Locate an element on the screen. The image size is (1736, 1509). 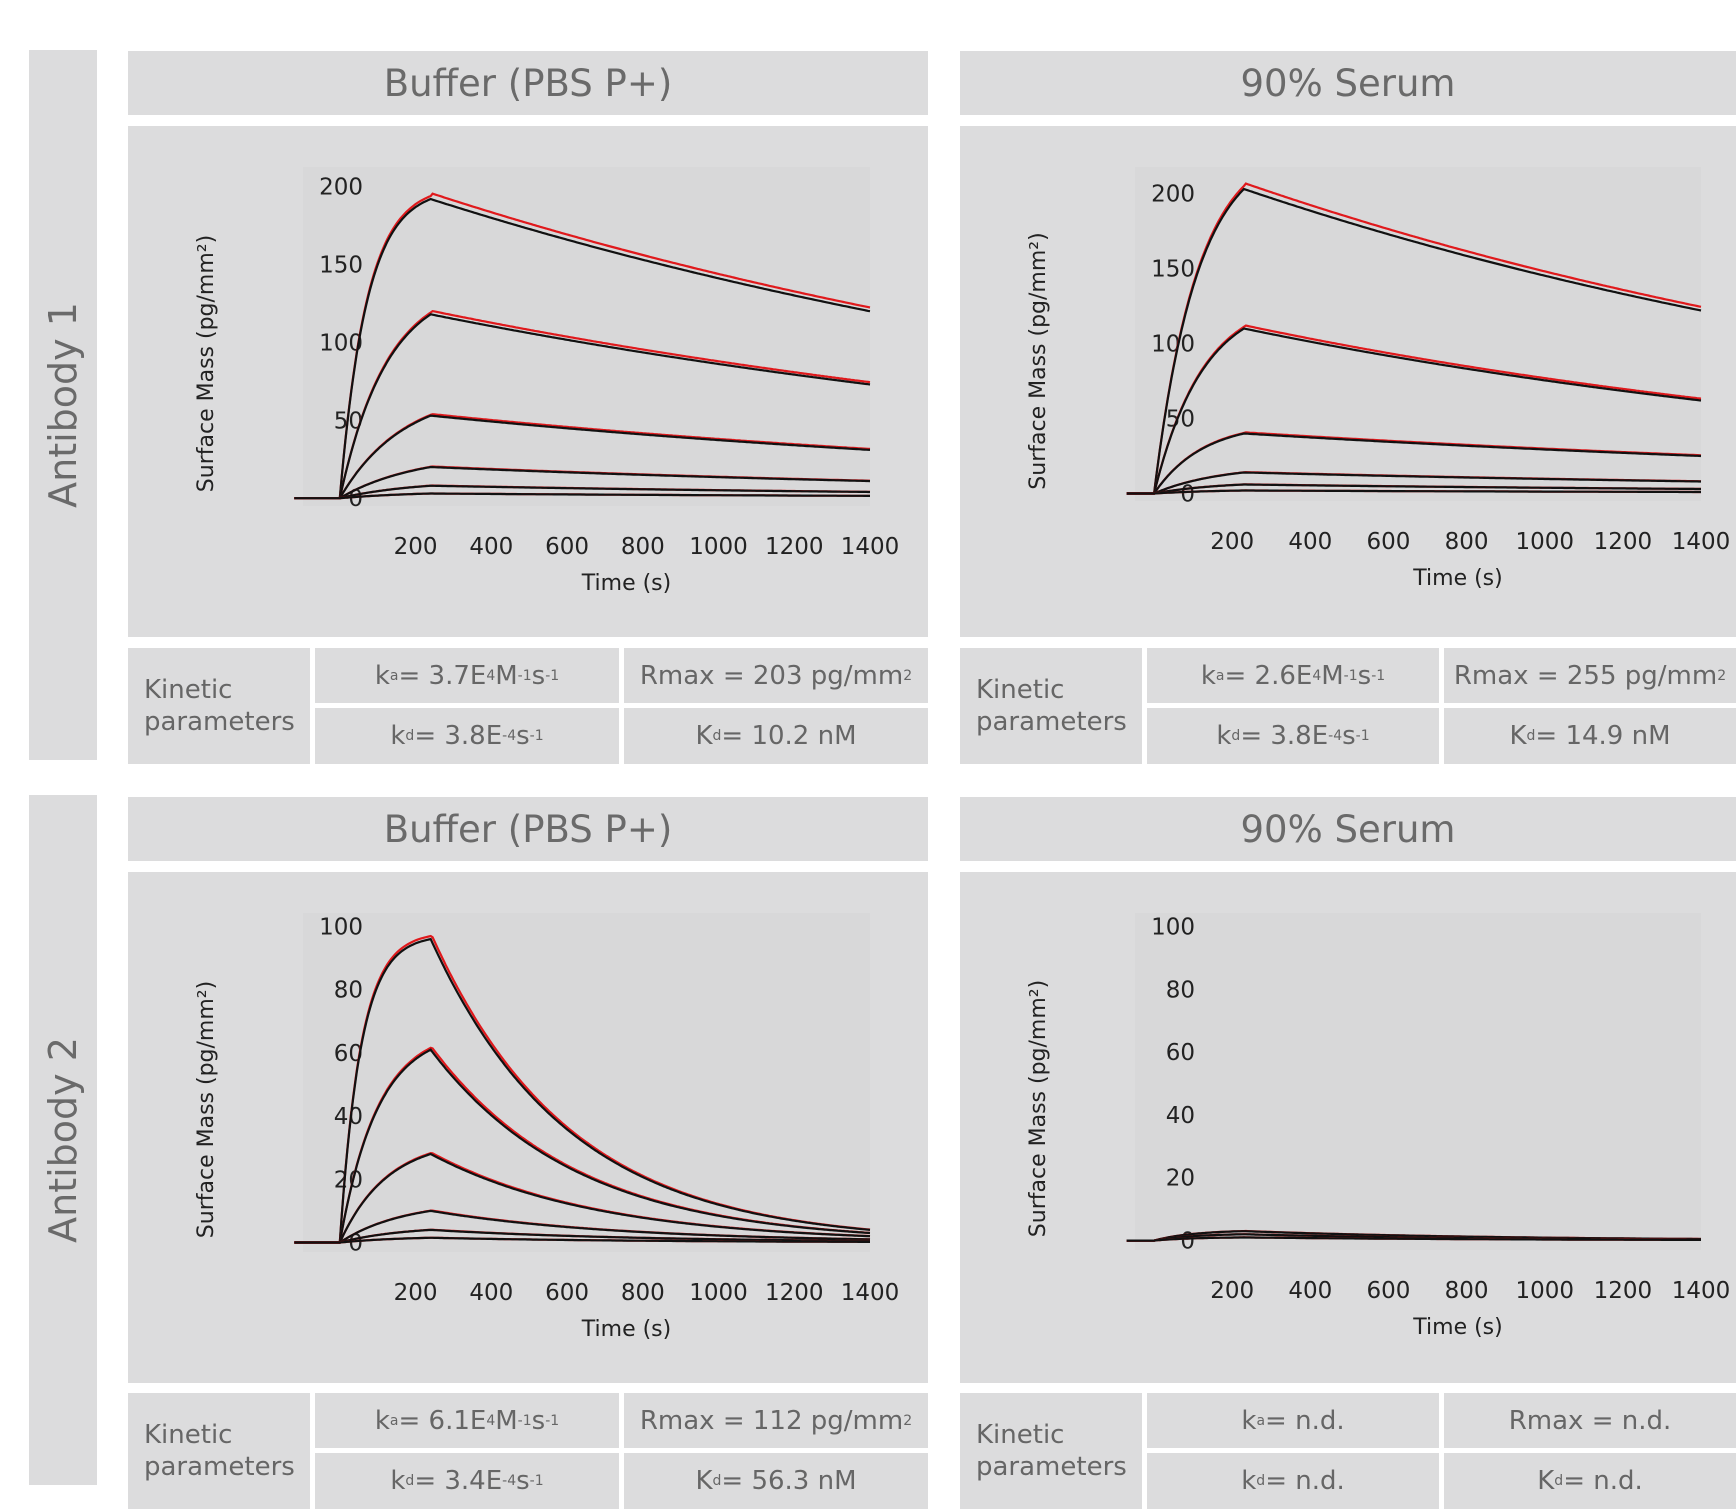
kinetic-text: = 10.2 nM is located at coordinates (789, 736).